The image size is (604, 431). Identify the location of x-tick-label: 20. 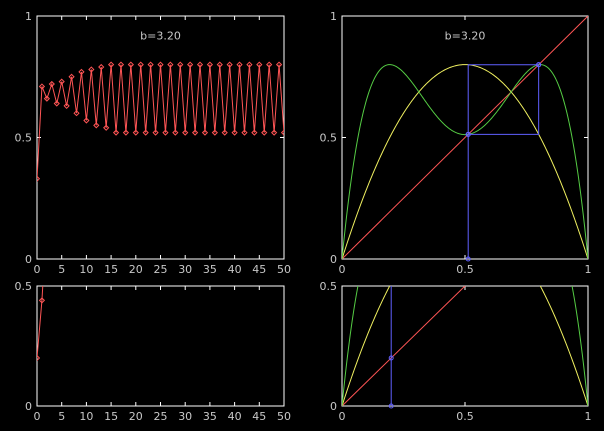
(136, 416).